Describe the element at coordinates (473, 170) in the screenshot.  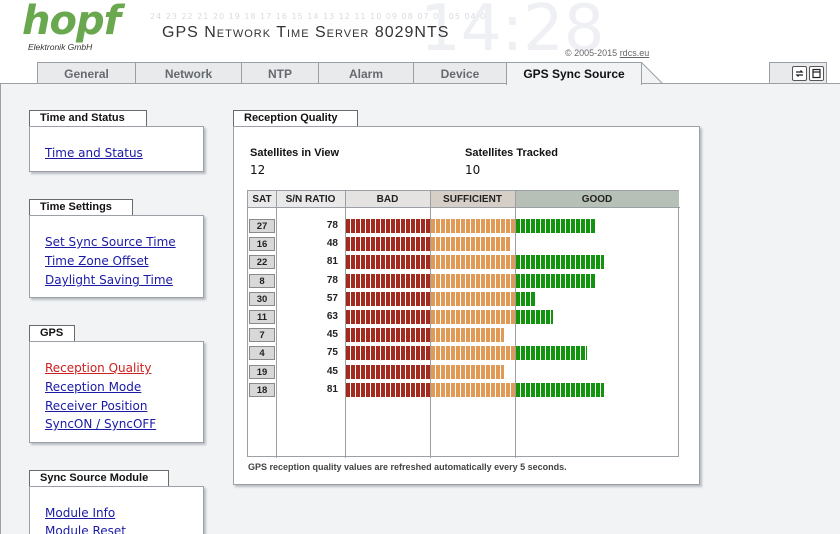
I see `sats-tracked-value: 10` at that location.